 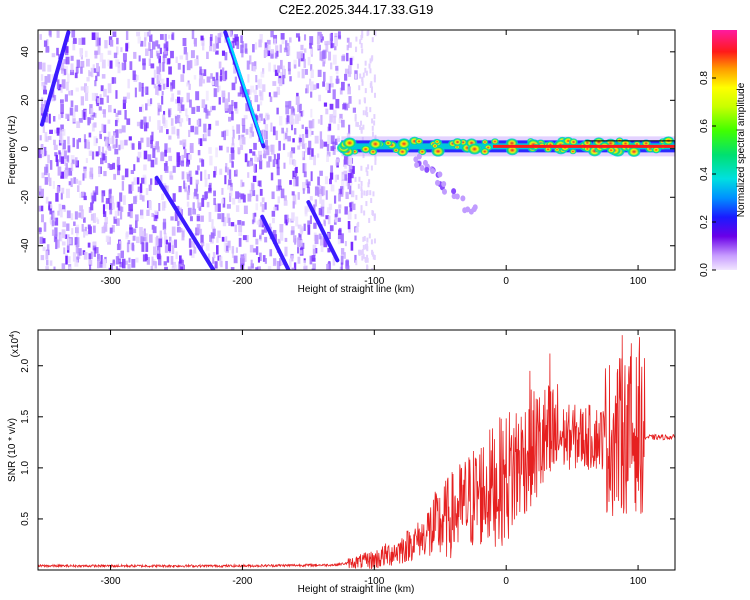 What do you see at coordinates (356, 289) in the screenshot?
I see `spectrogram-x-label: Height of straight line (km)` at bounding box center [356, 289].